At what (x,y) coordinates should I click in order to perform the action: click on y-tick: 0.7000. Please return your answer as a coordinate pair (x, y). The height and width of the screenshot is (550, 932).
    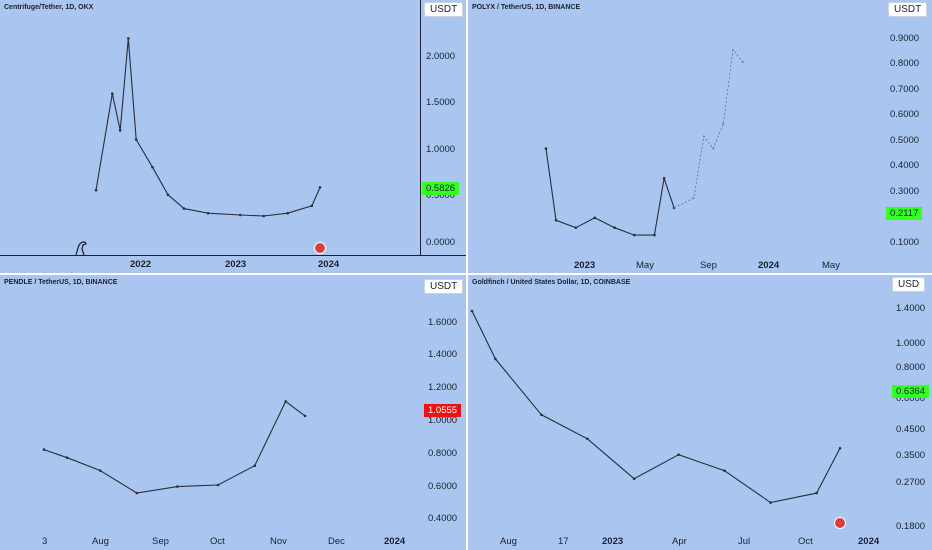
    Looking at the image, I should click on (905, 89).